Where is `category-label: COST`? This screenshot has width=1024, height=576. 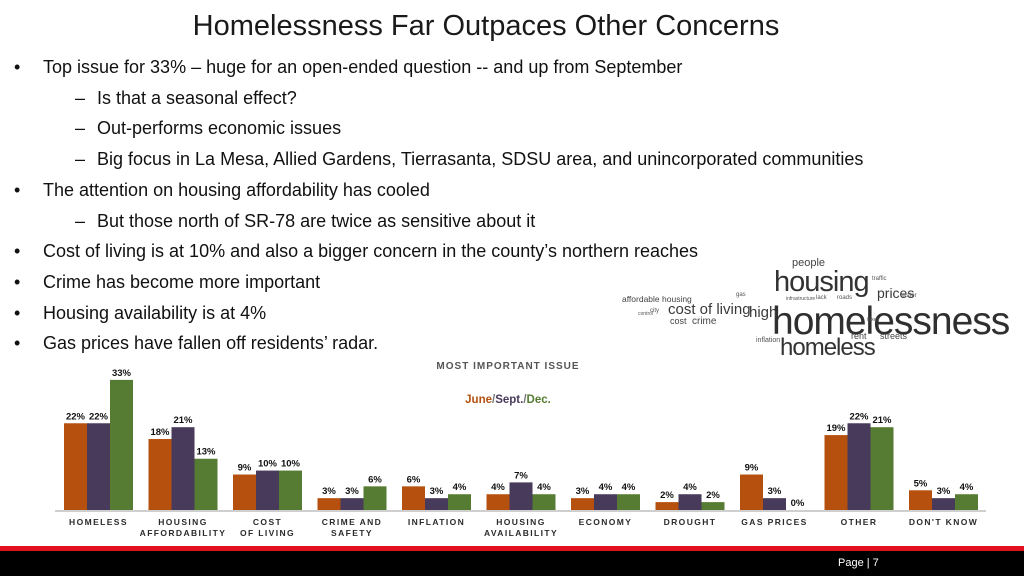 category-label: COST is located at coordinates (267, 522).